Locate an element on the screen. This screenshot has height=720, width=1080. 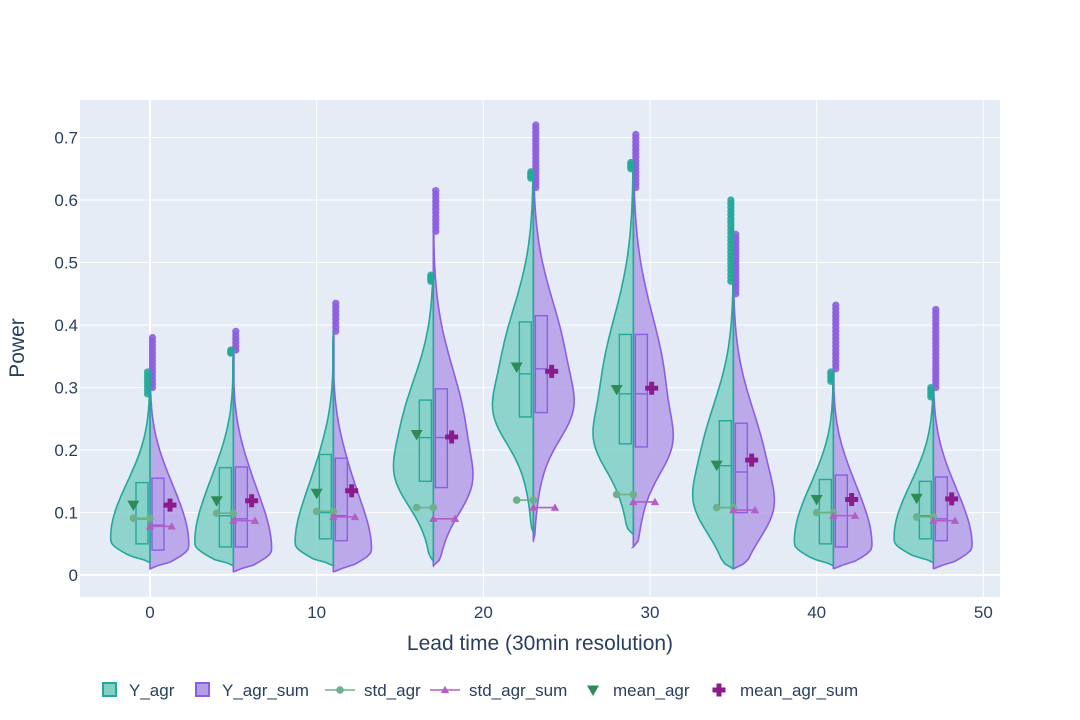
y-agr-violin-body is located at coordinates (413, 417).